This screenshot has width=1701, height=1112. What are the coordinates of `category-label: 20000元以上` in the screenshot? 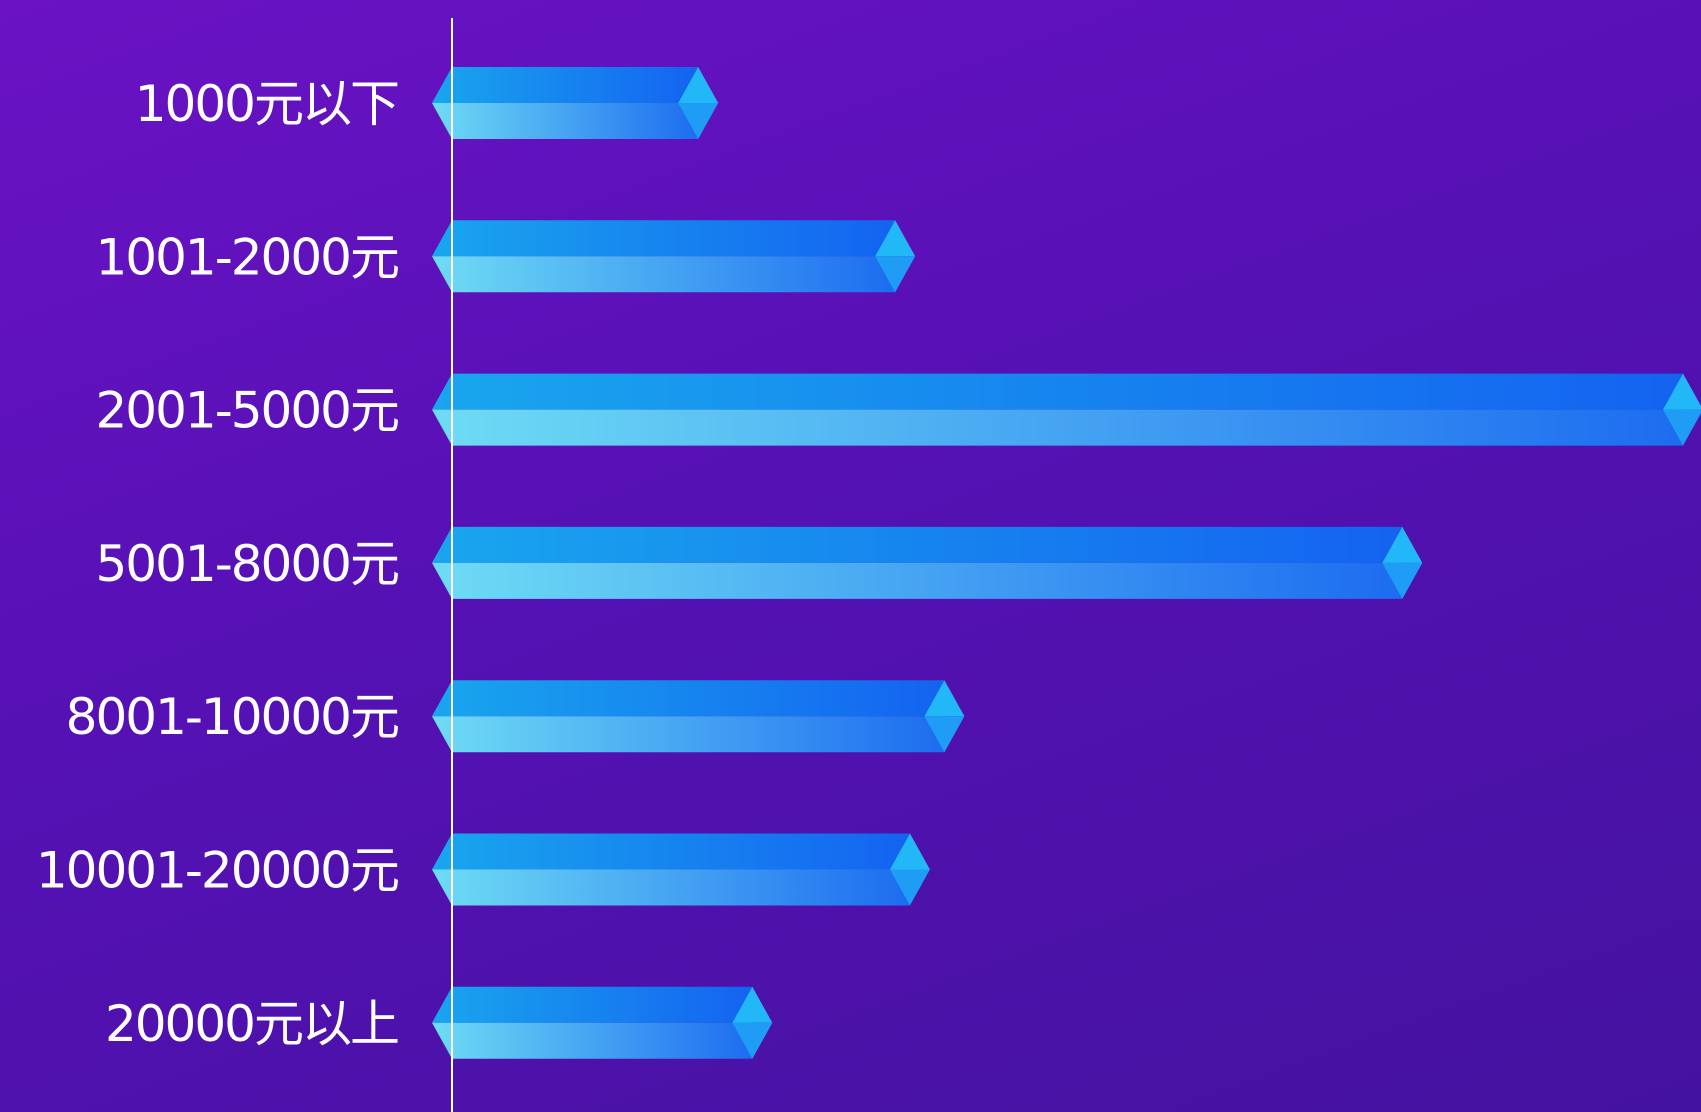 It's located at (251, 1024).